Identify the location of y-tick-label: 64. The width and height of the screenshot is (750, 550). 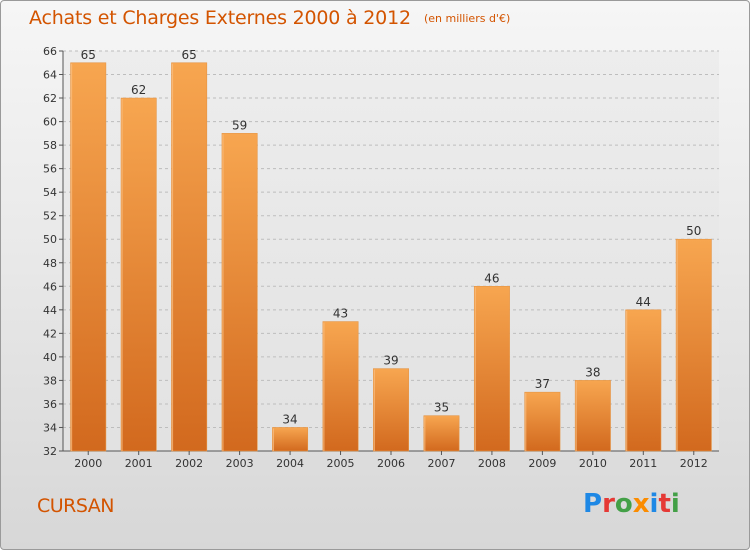
(50, 75).